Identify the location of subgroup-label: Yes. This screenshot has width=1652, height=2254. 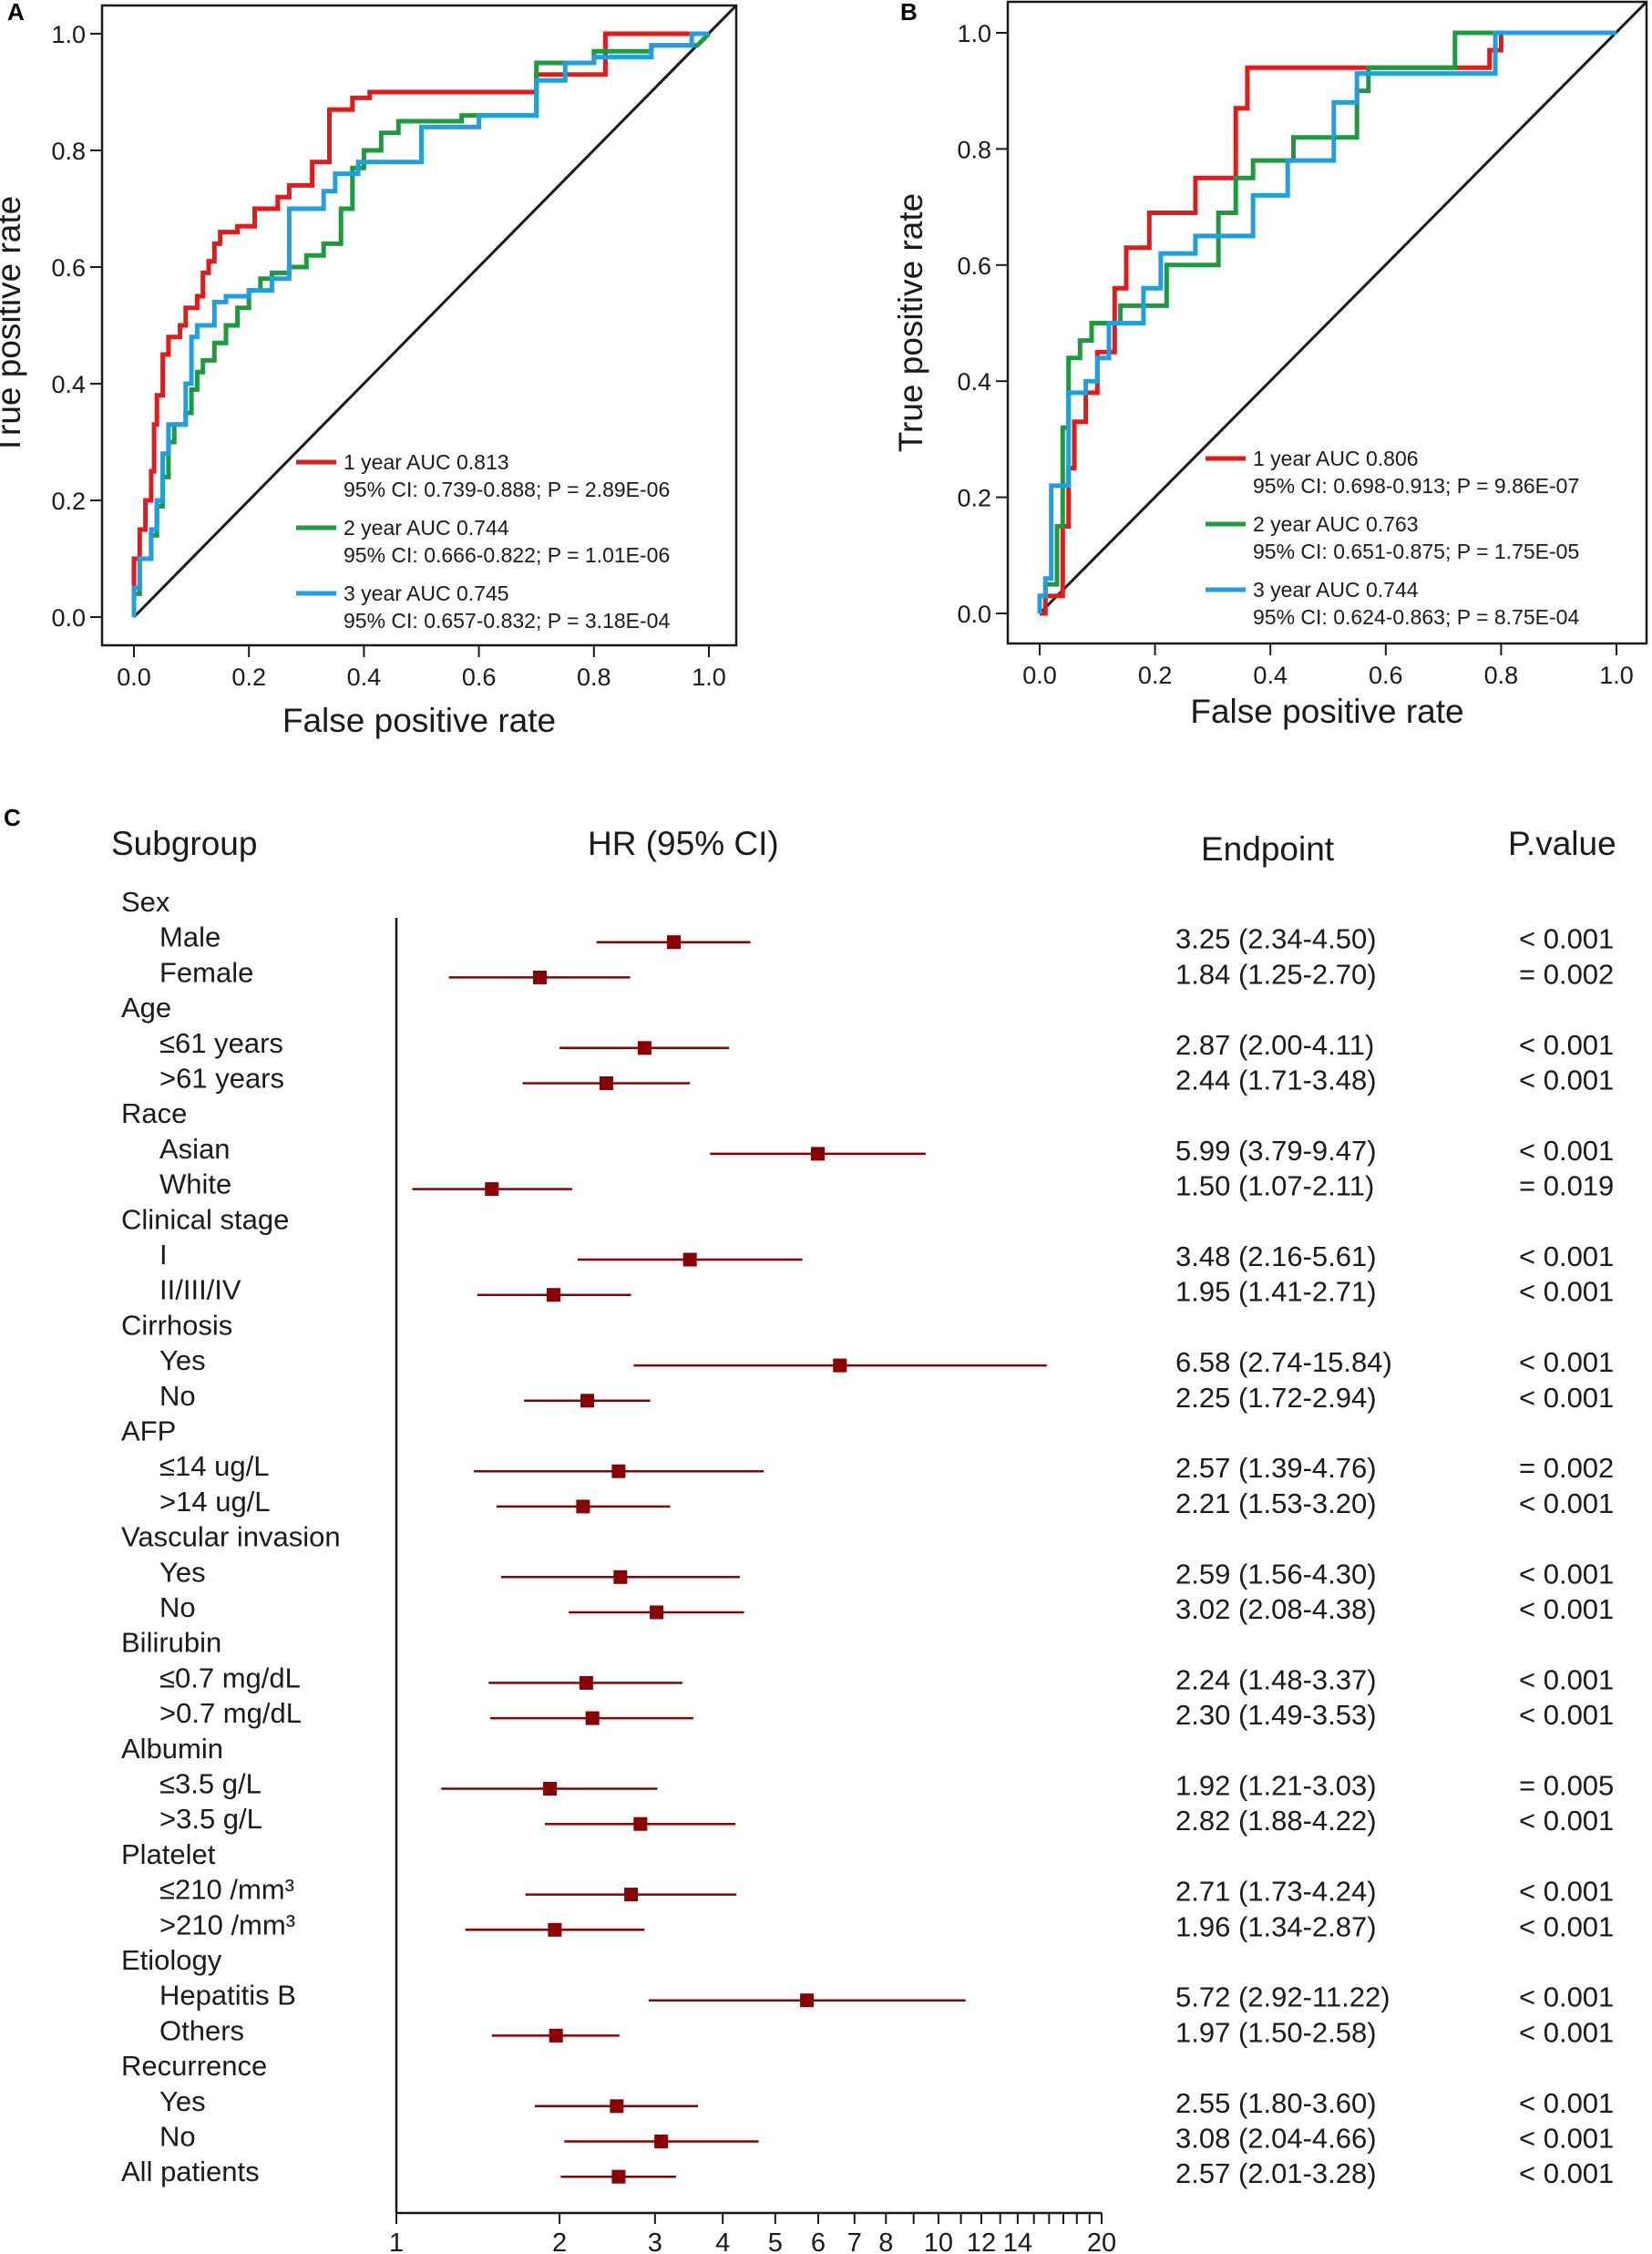
(182, 1360).